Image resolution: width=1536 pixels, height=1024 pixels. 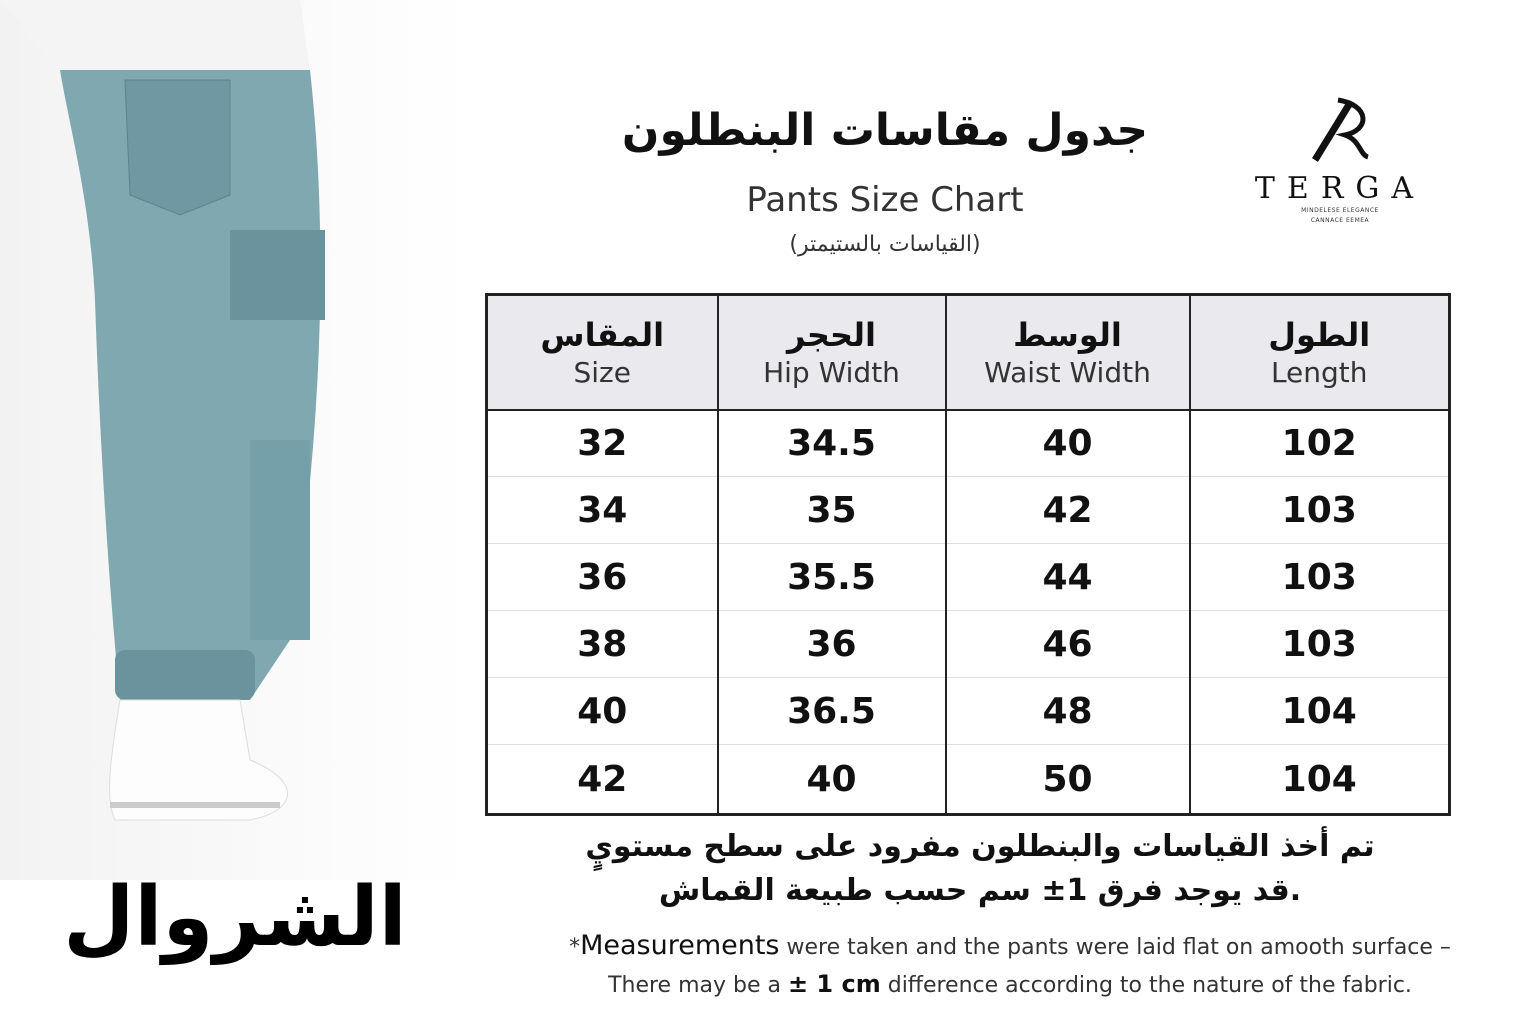 What do you see at coordinates (834, 984) in the screenshot?
I see `note-tolerance: ± 1 cm` at bounding box center [834, 984].